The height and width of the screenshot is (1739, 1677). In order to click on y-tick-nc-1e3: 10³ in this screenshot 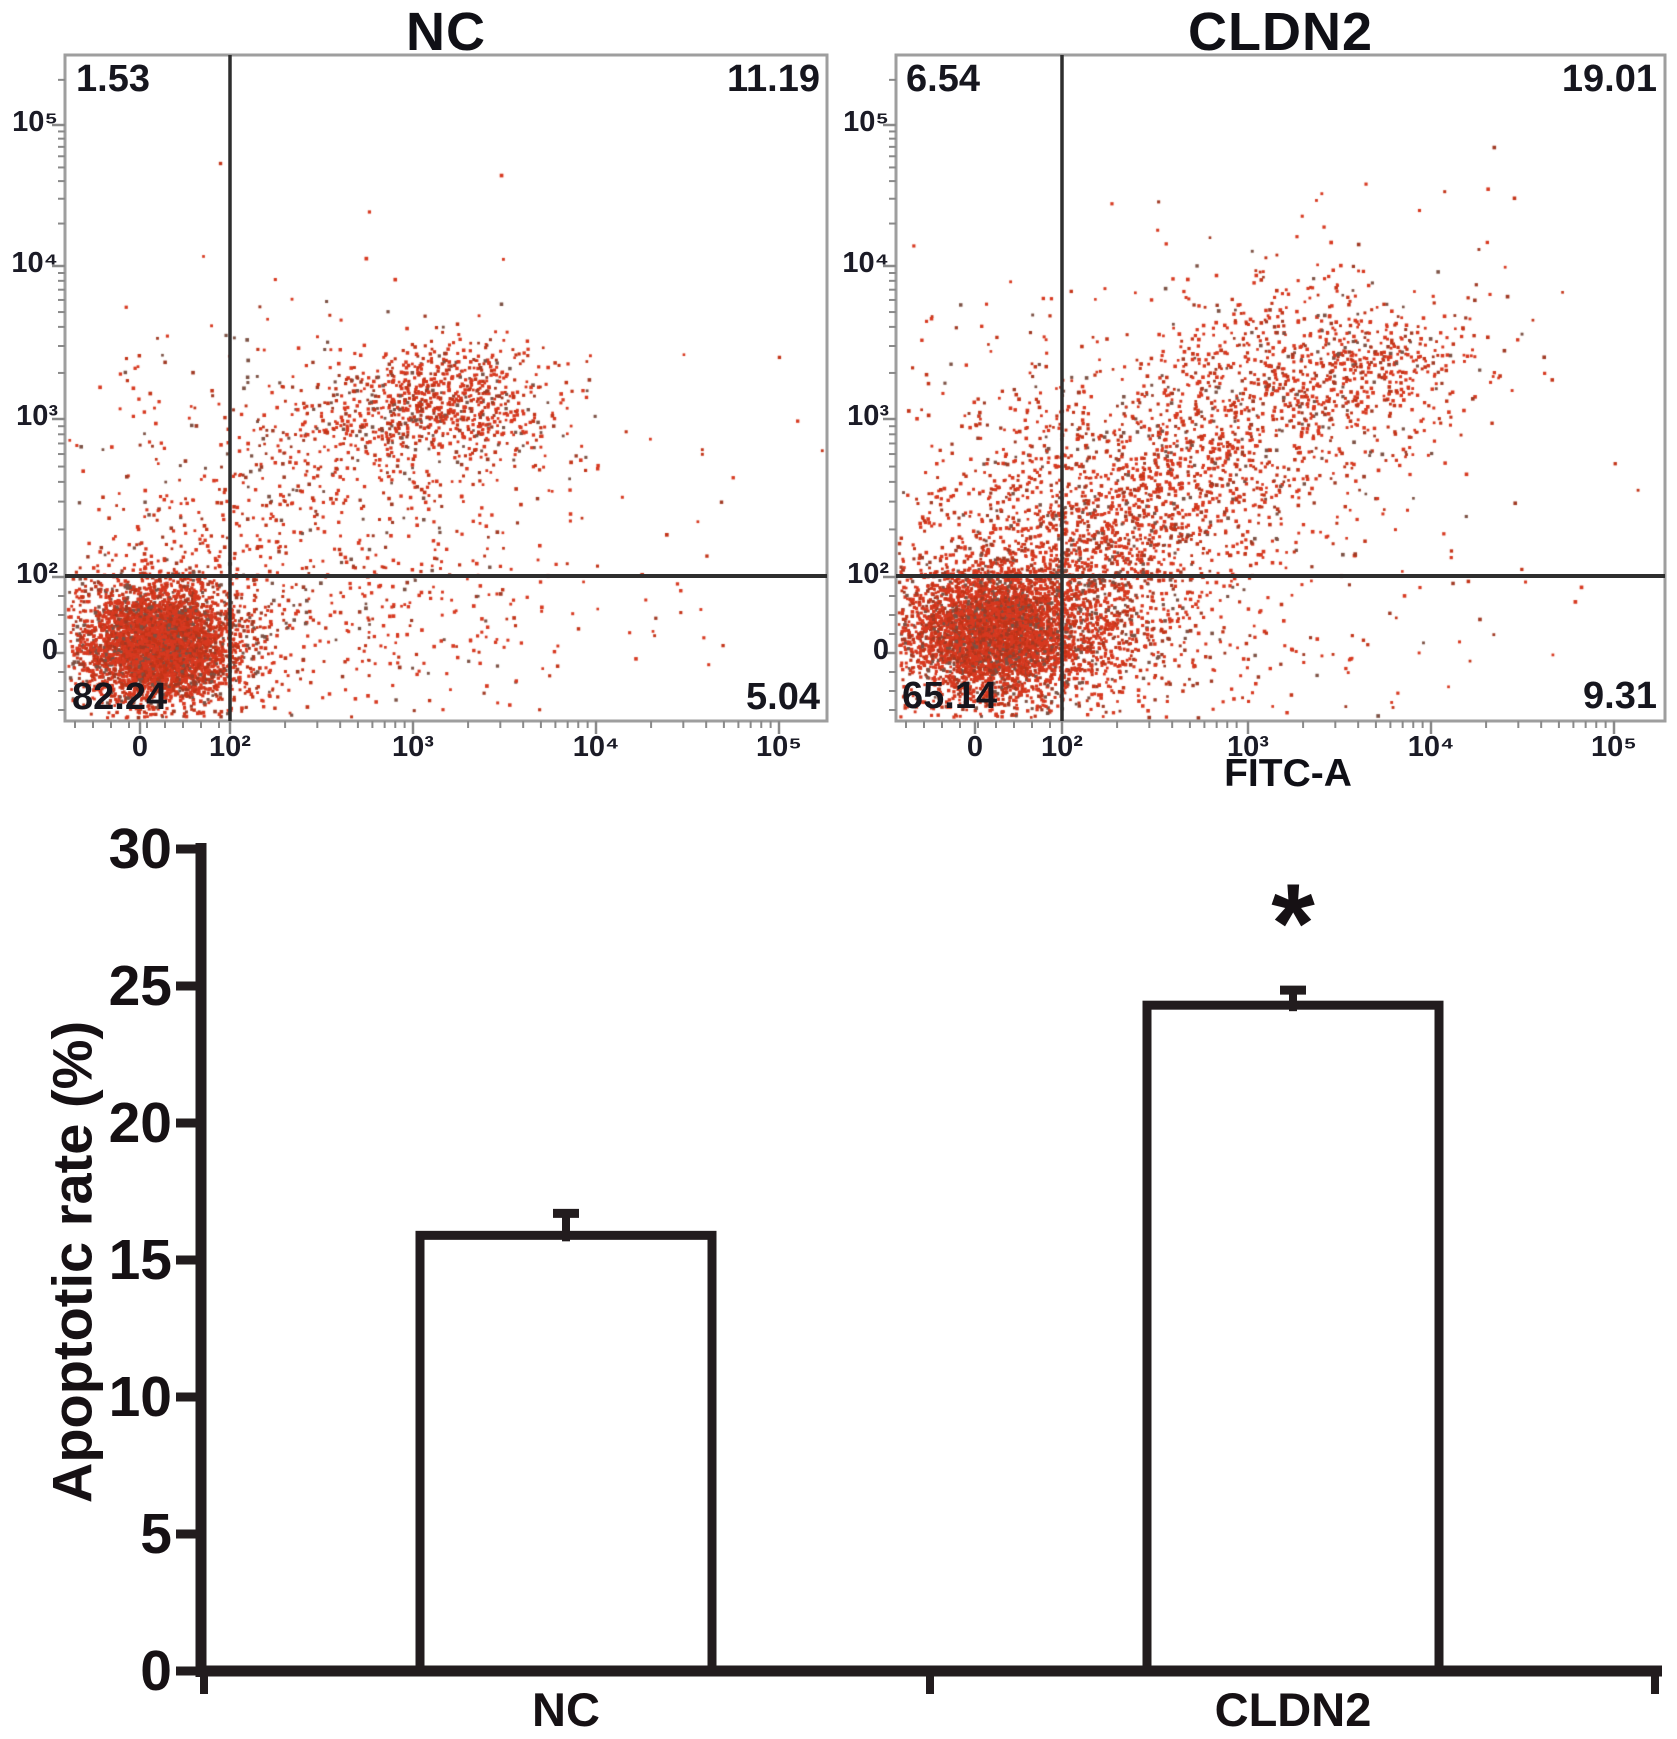, I will do `click(37, 416)`.